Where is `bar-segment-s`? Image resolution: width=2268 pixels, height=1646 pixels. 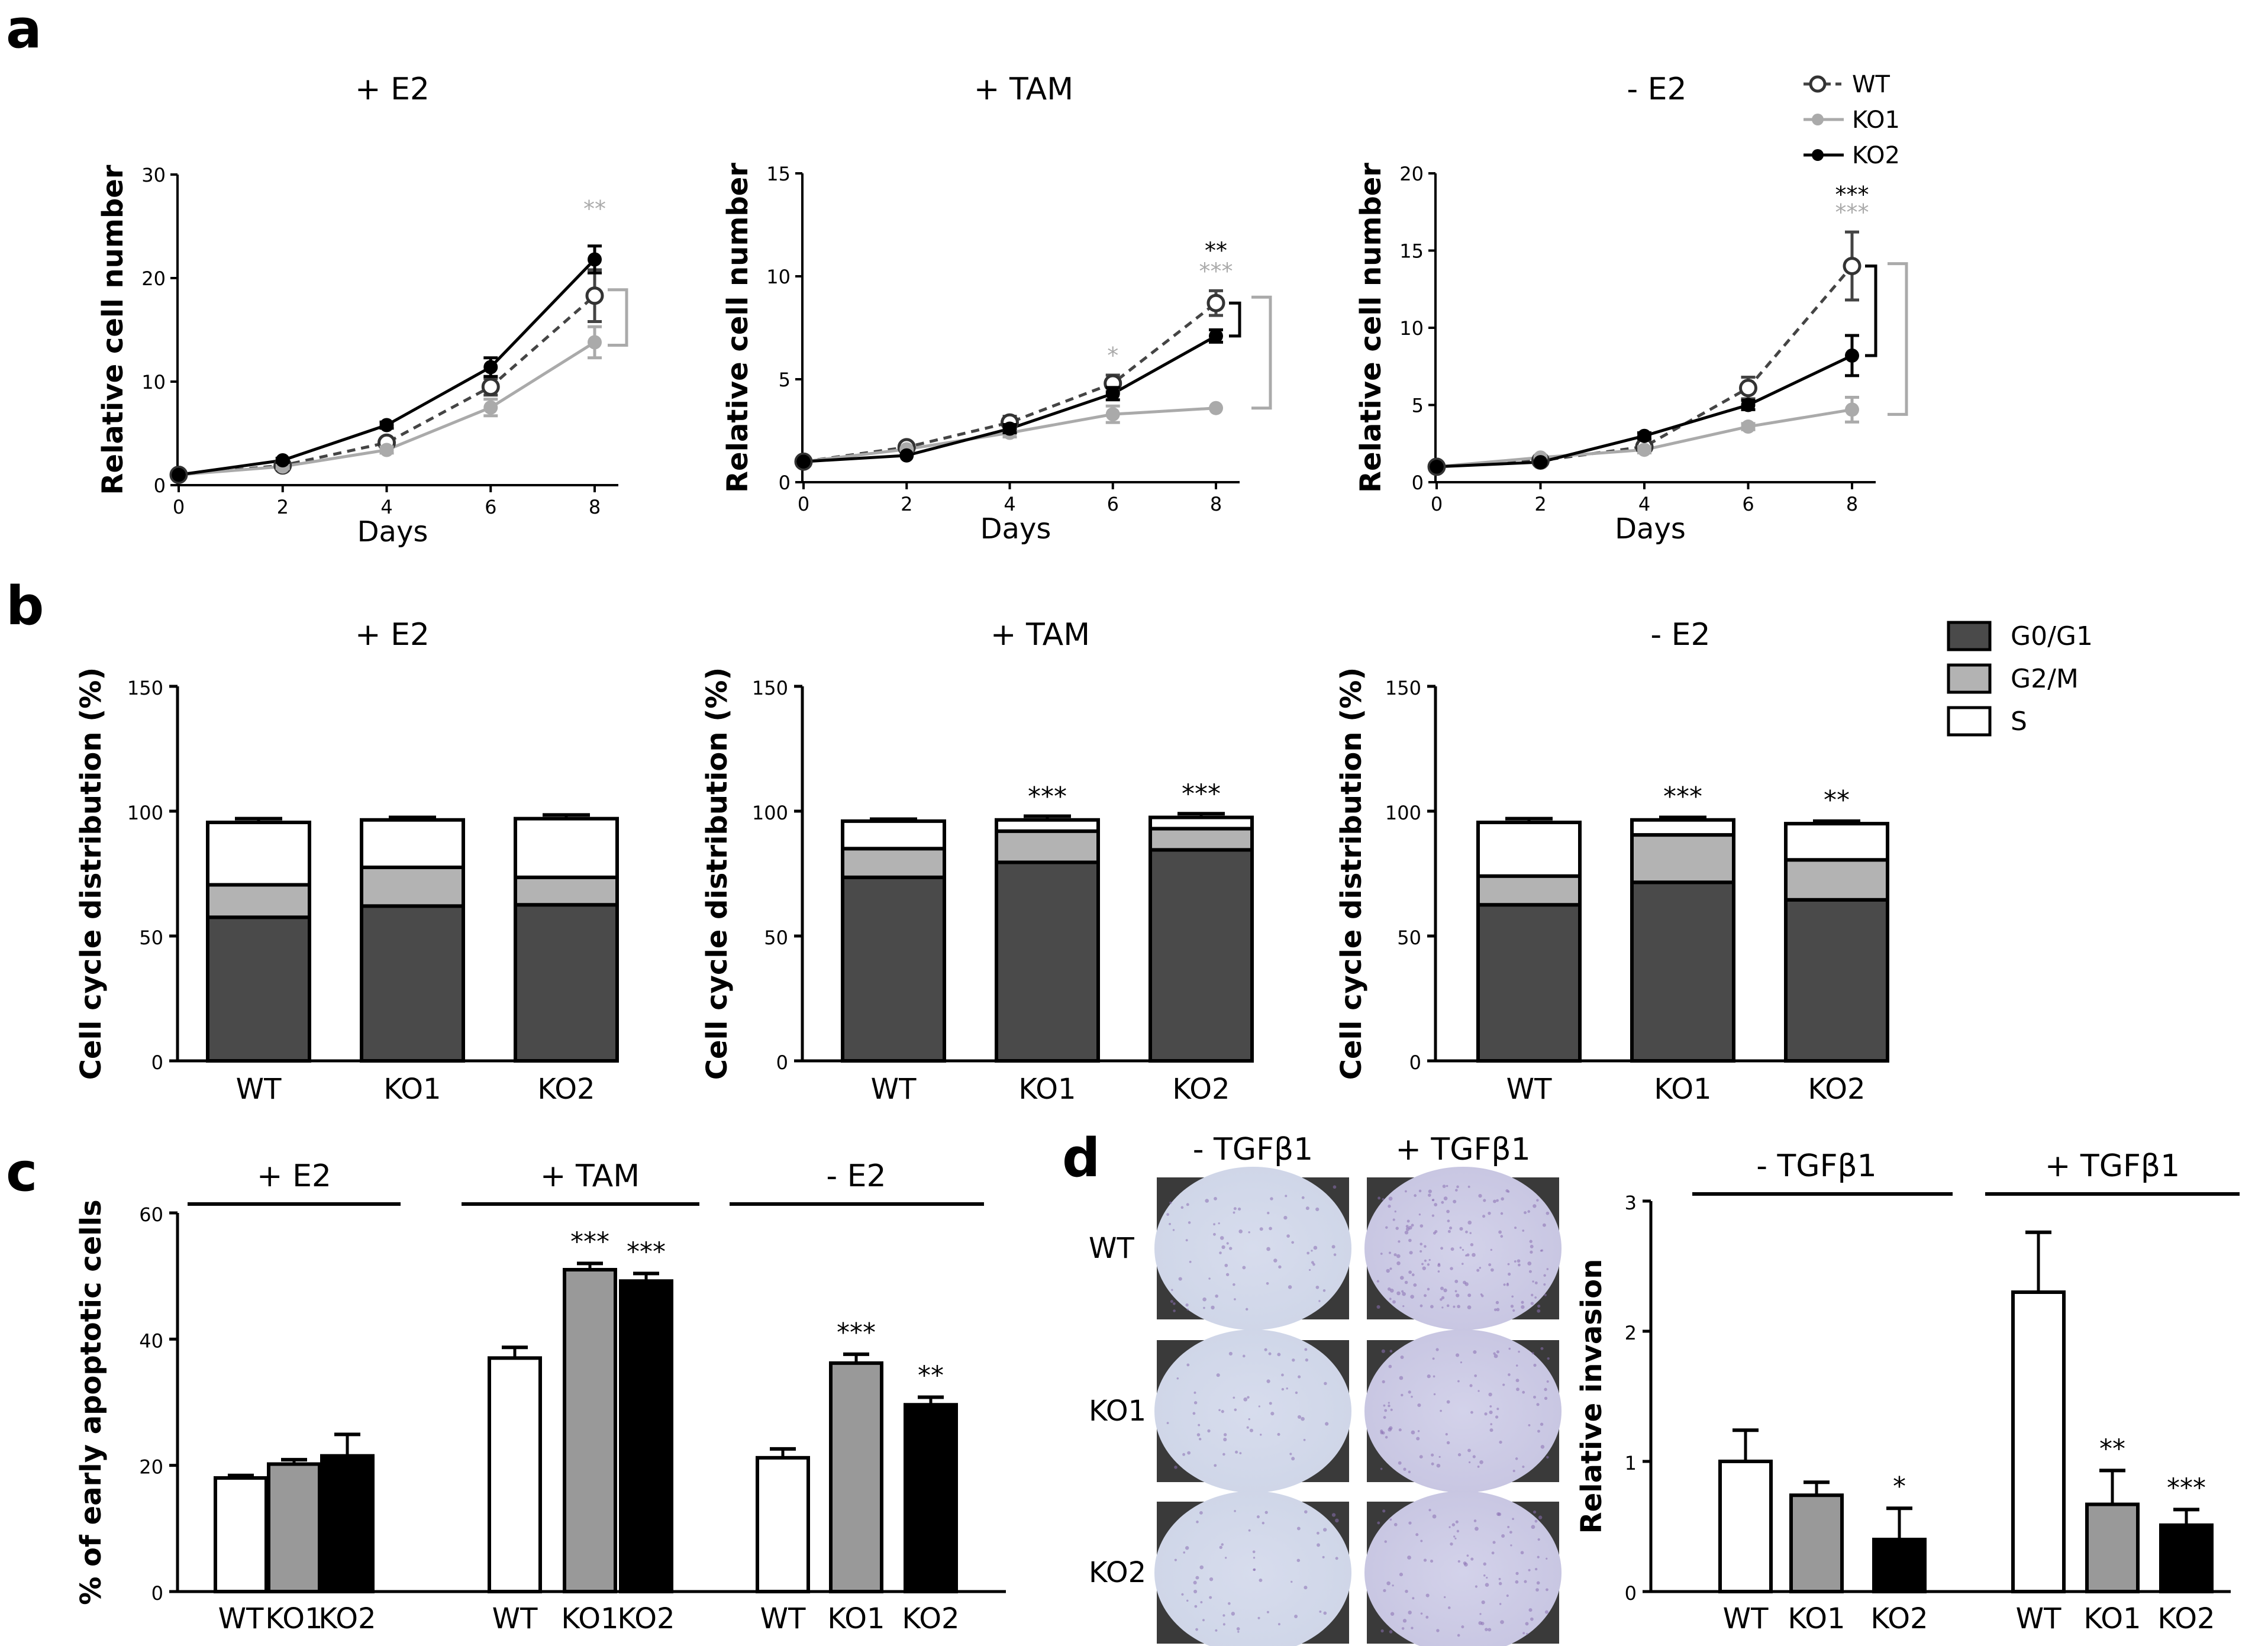 bar-segment-s is located at coordinates (1836, 842).